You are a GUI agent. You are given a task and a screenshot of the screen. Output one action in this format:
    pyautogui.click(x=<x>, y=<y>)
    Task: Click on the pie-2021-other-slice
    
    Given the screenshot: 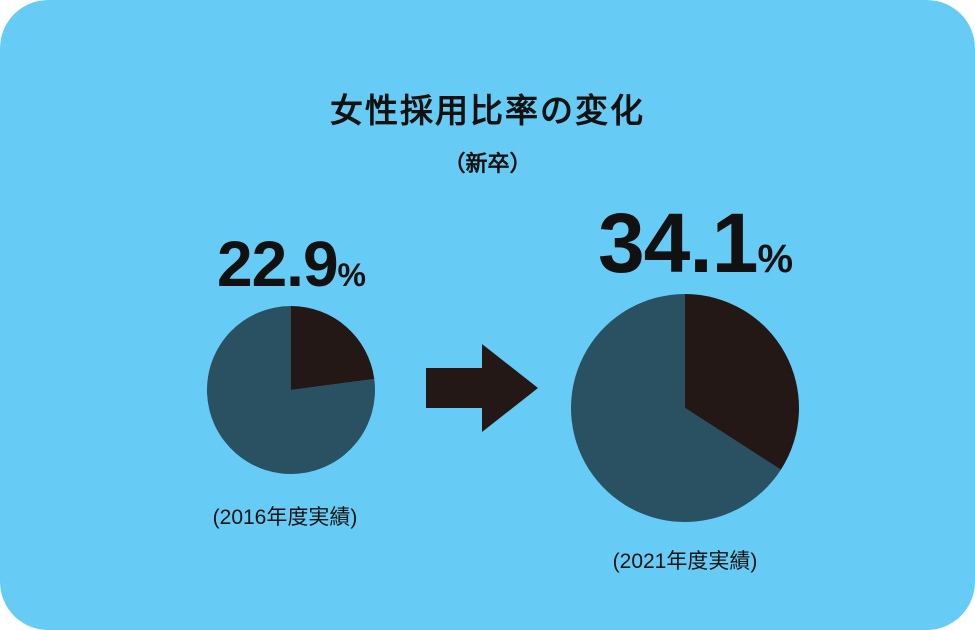 What is the action you would take?
    pyautogui.click(x=676, y=408)
    